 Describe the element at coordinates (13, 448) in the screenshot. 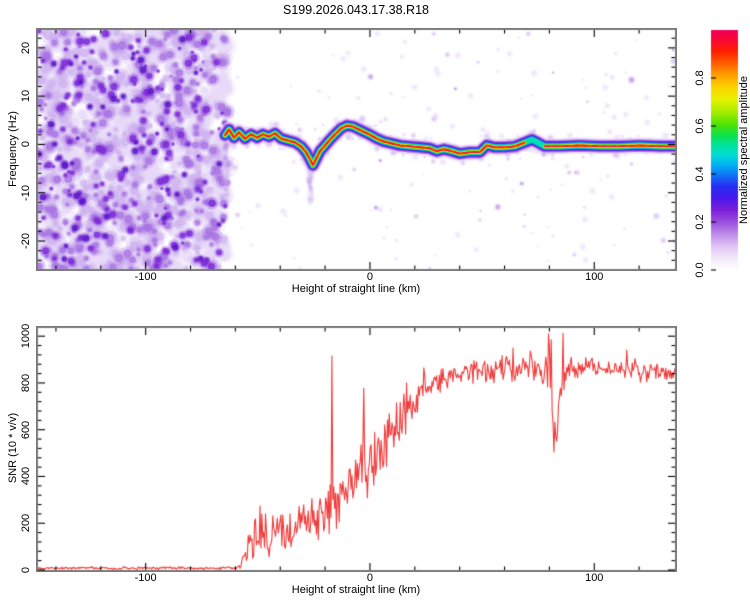

I see `snr-y-axis-title: SNR (10 * v/v)` at that location.